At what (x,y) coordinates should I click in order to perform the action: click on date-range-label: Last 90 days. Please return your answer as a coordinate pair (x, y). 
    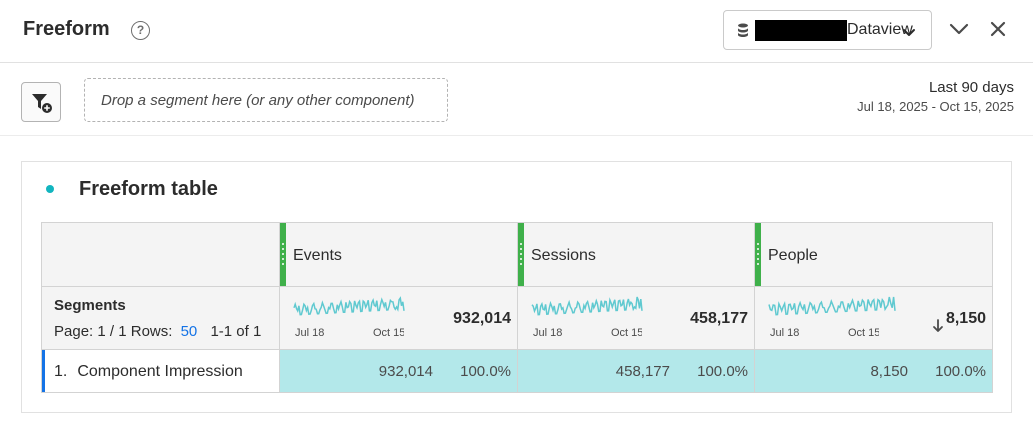
    Looking at the image, I should click on (971, 87).